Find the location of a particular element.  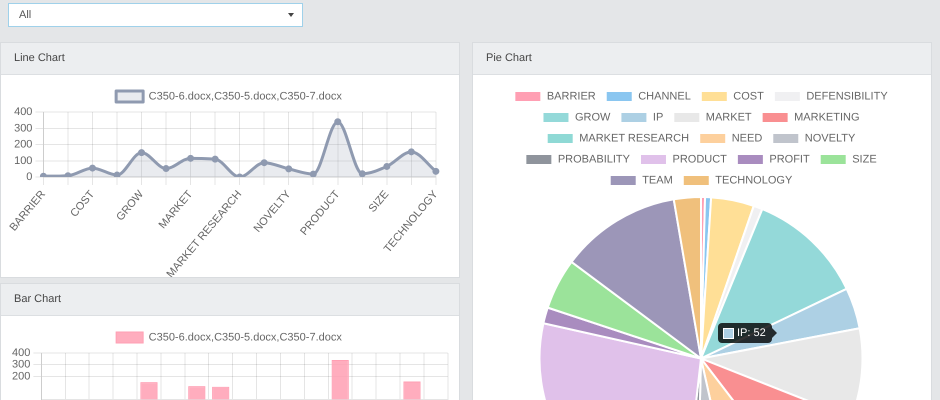

legend-label: IP is located at coordinates (658, 118).